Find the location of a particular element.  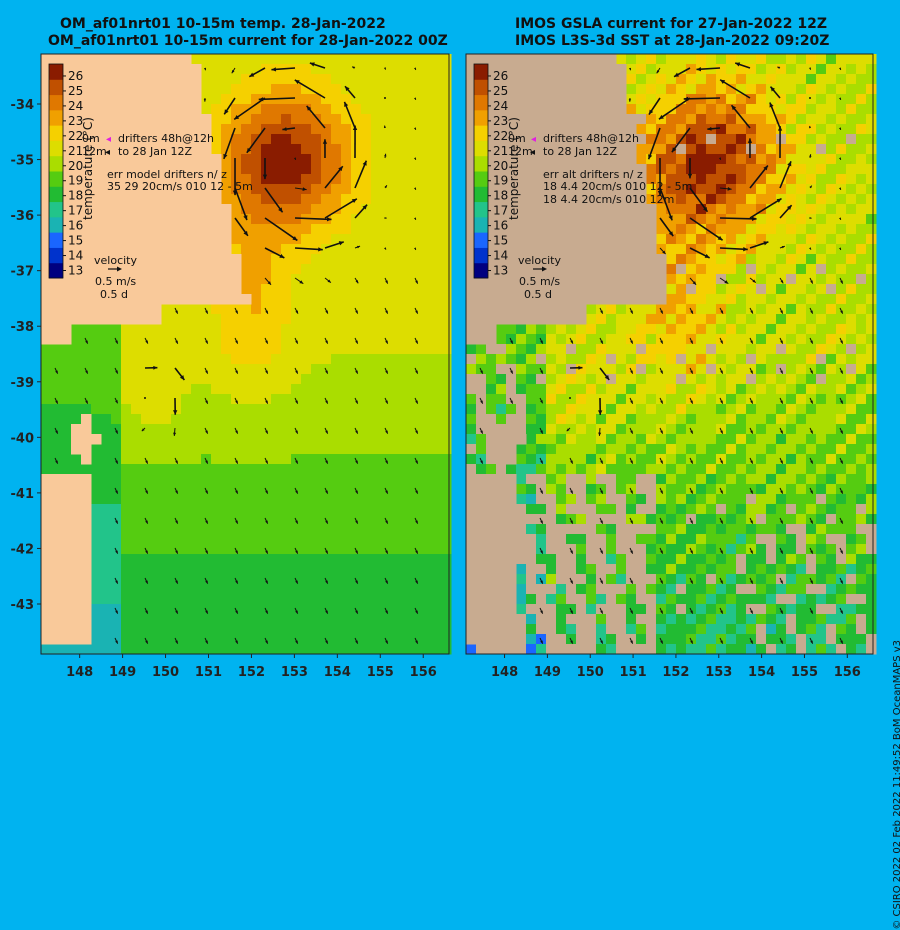

right-err-line2: 18 4.4 20cm/s 010 12m is located at coordinates (608, 199).